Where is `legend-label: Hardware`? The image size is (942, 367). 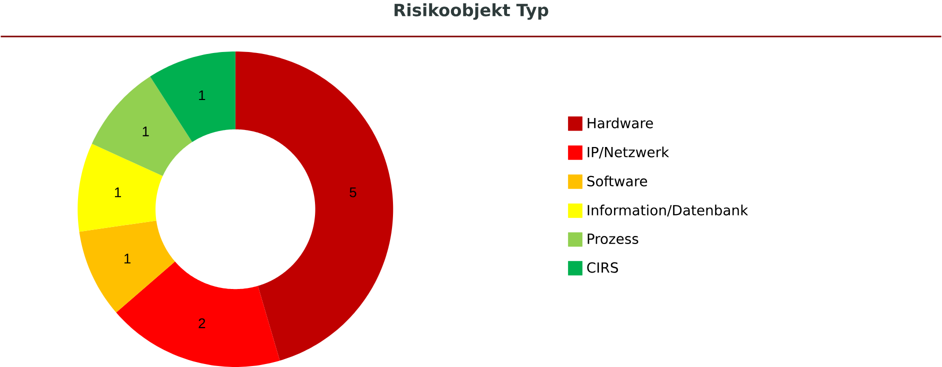
legend-label: Hardware is located at coordinates (620, 123).